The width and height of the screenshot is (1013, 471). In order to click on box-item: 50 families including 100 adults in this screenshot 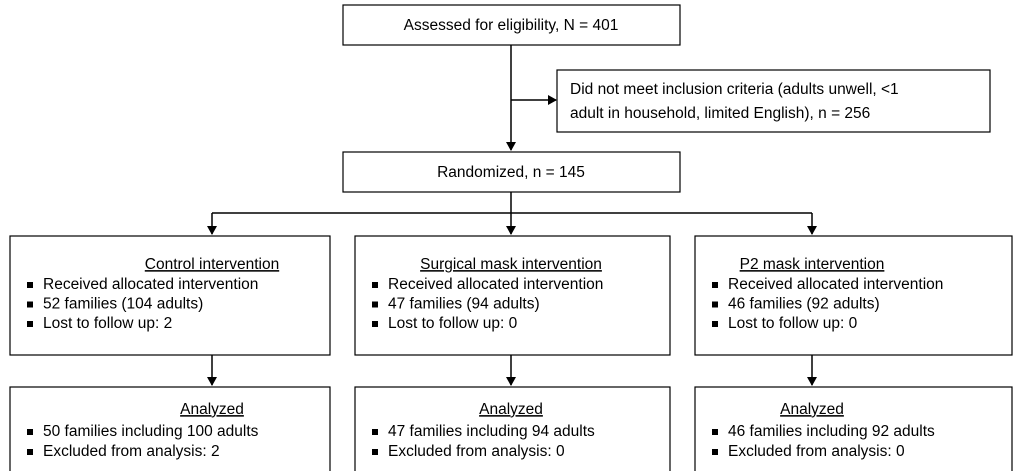, I will do `click(151, 431)`.